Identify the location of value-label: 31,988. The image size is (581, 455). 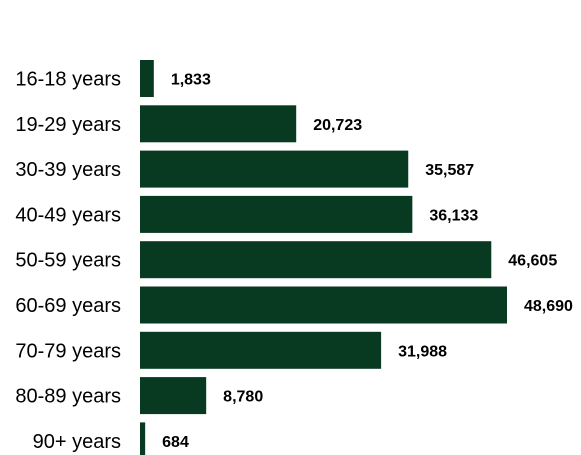
(422, 351).